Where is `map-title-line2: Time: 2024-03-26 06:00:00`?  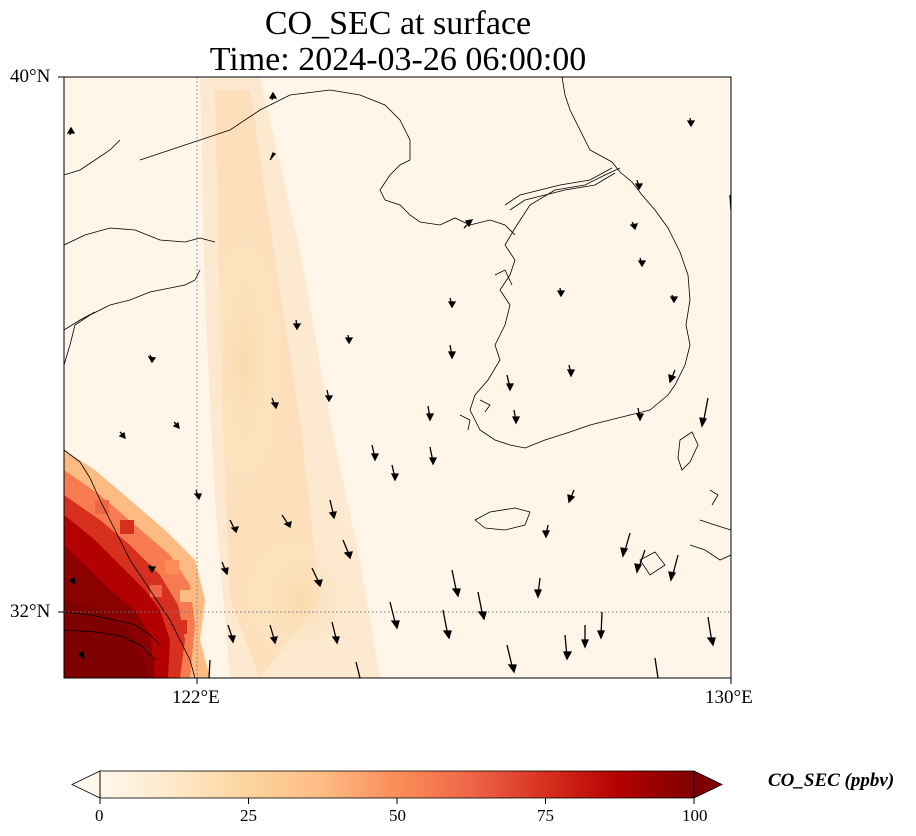 map-title-line2: Time: 2024-03-26 06:00:00 is located at coordinates (398, 59).